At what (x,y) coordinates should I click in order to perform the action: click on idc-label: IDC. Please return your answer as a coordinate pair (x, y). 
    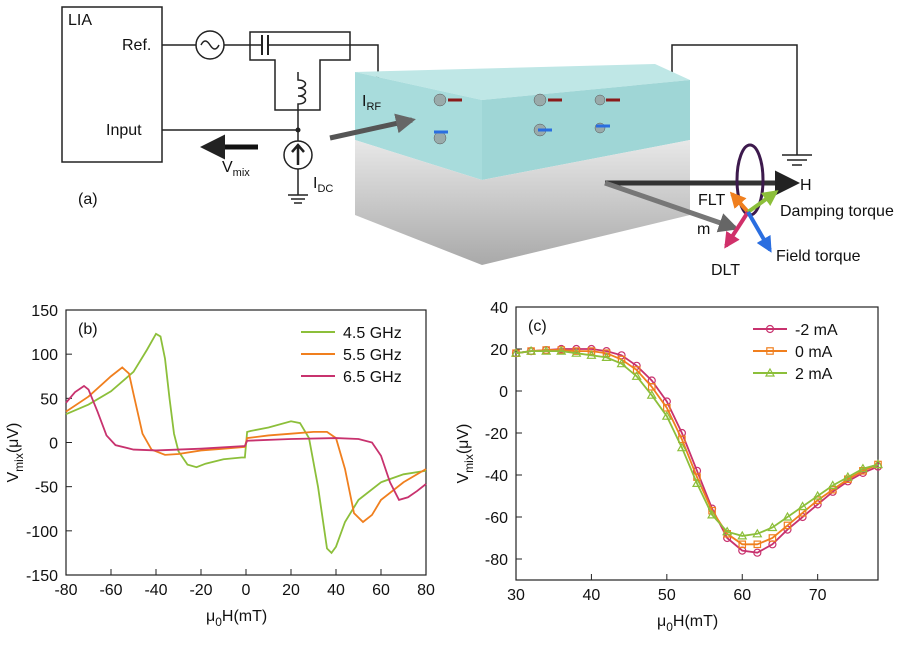
    Looking at the image, I should click on (323, 185).